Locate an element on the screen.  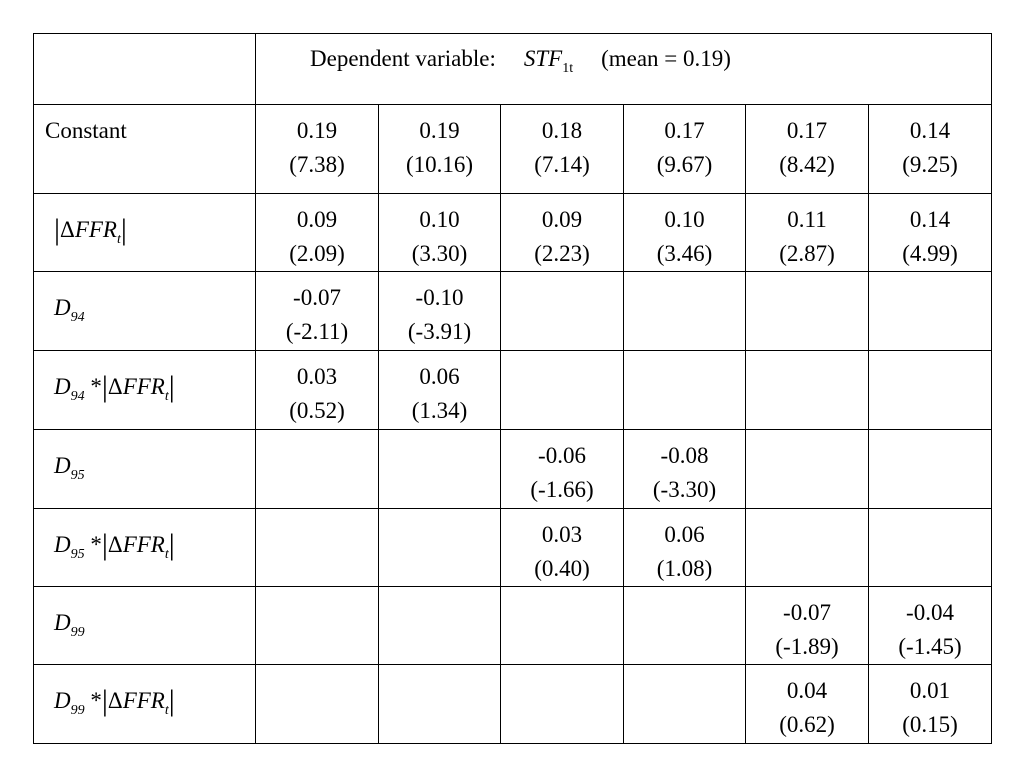
header-prefix: Dependent variable: is located at coordinates (403, 58).